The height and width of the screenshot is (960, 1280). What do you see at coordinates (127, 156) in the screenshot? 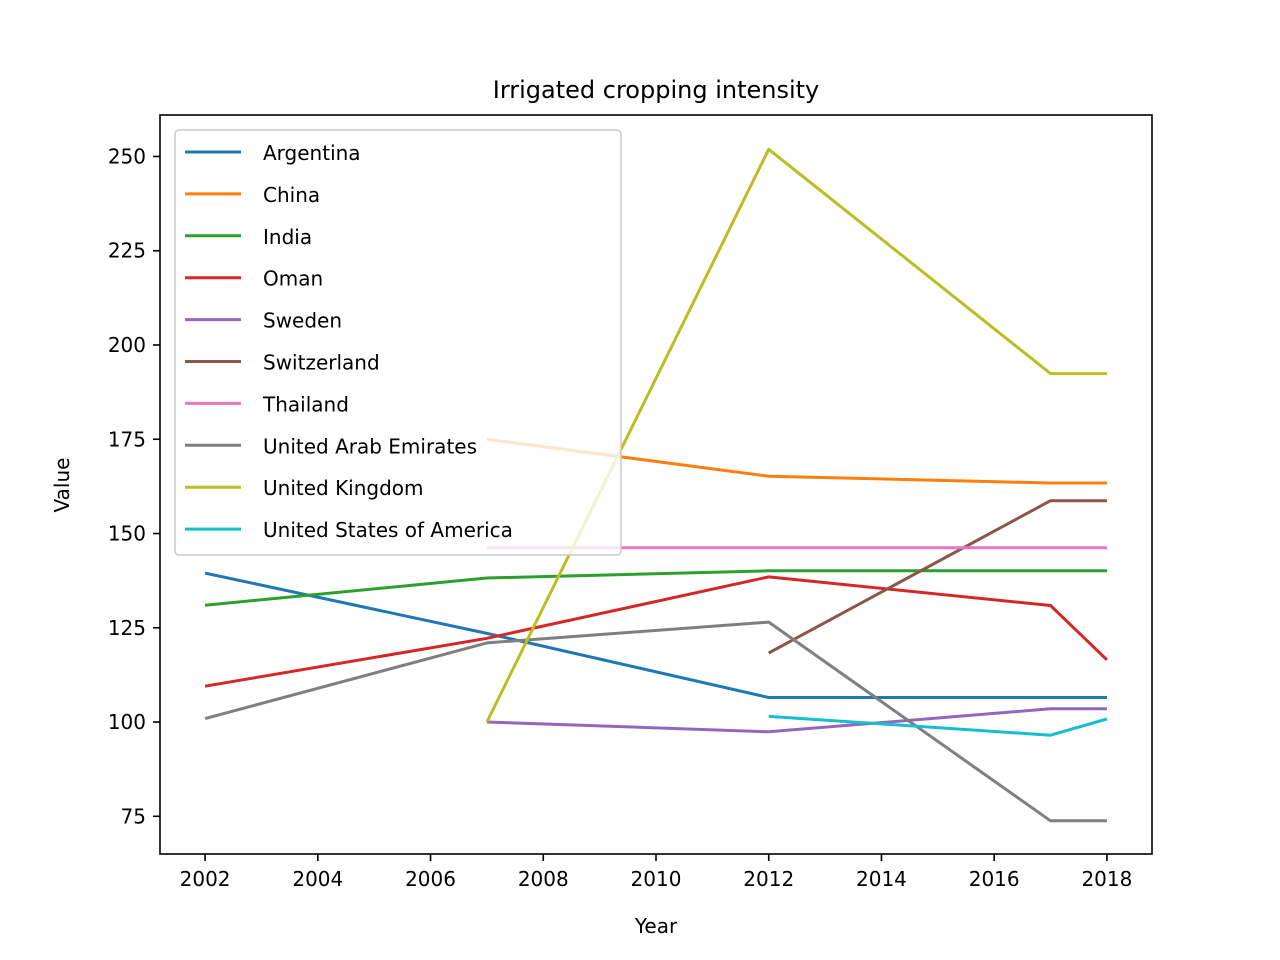
I see `y-tick-label: 250` at bounding box center [127, 156].